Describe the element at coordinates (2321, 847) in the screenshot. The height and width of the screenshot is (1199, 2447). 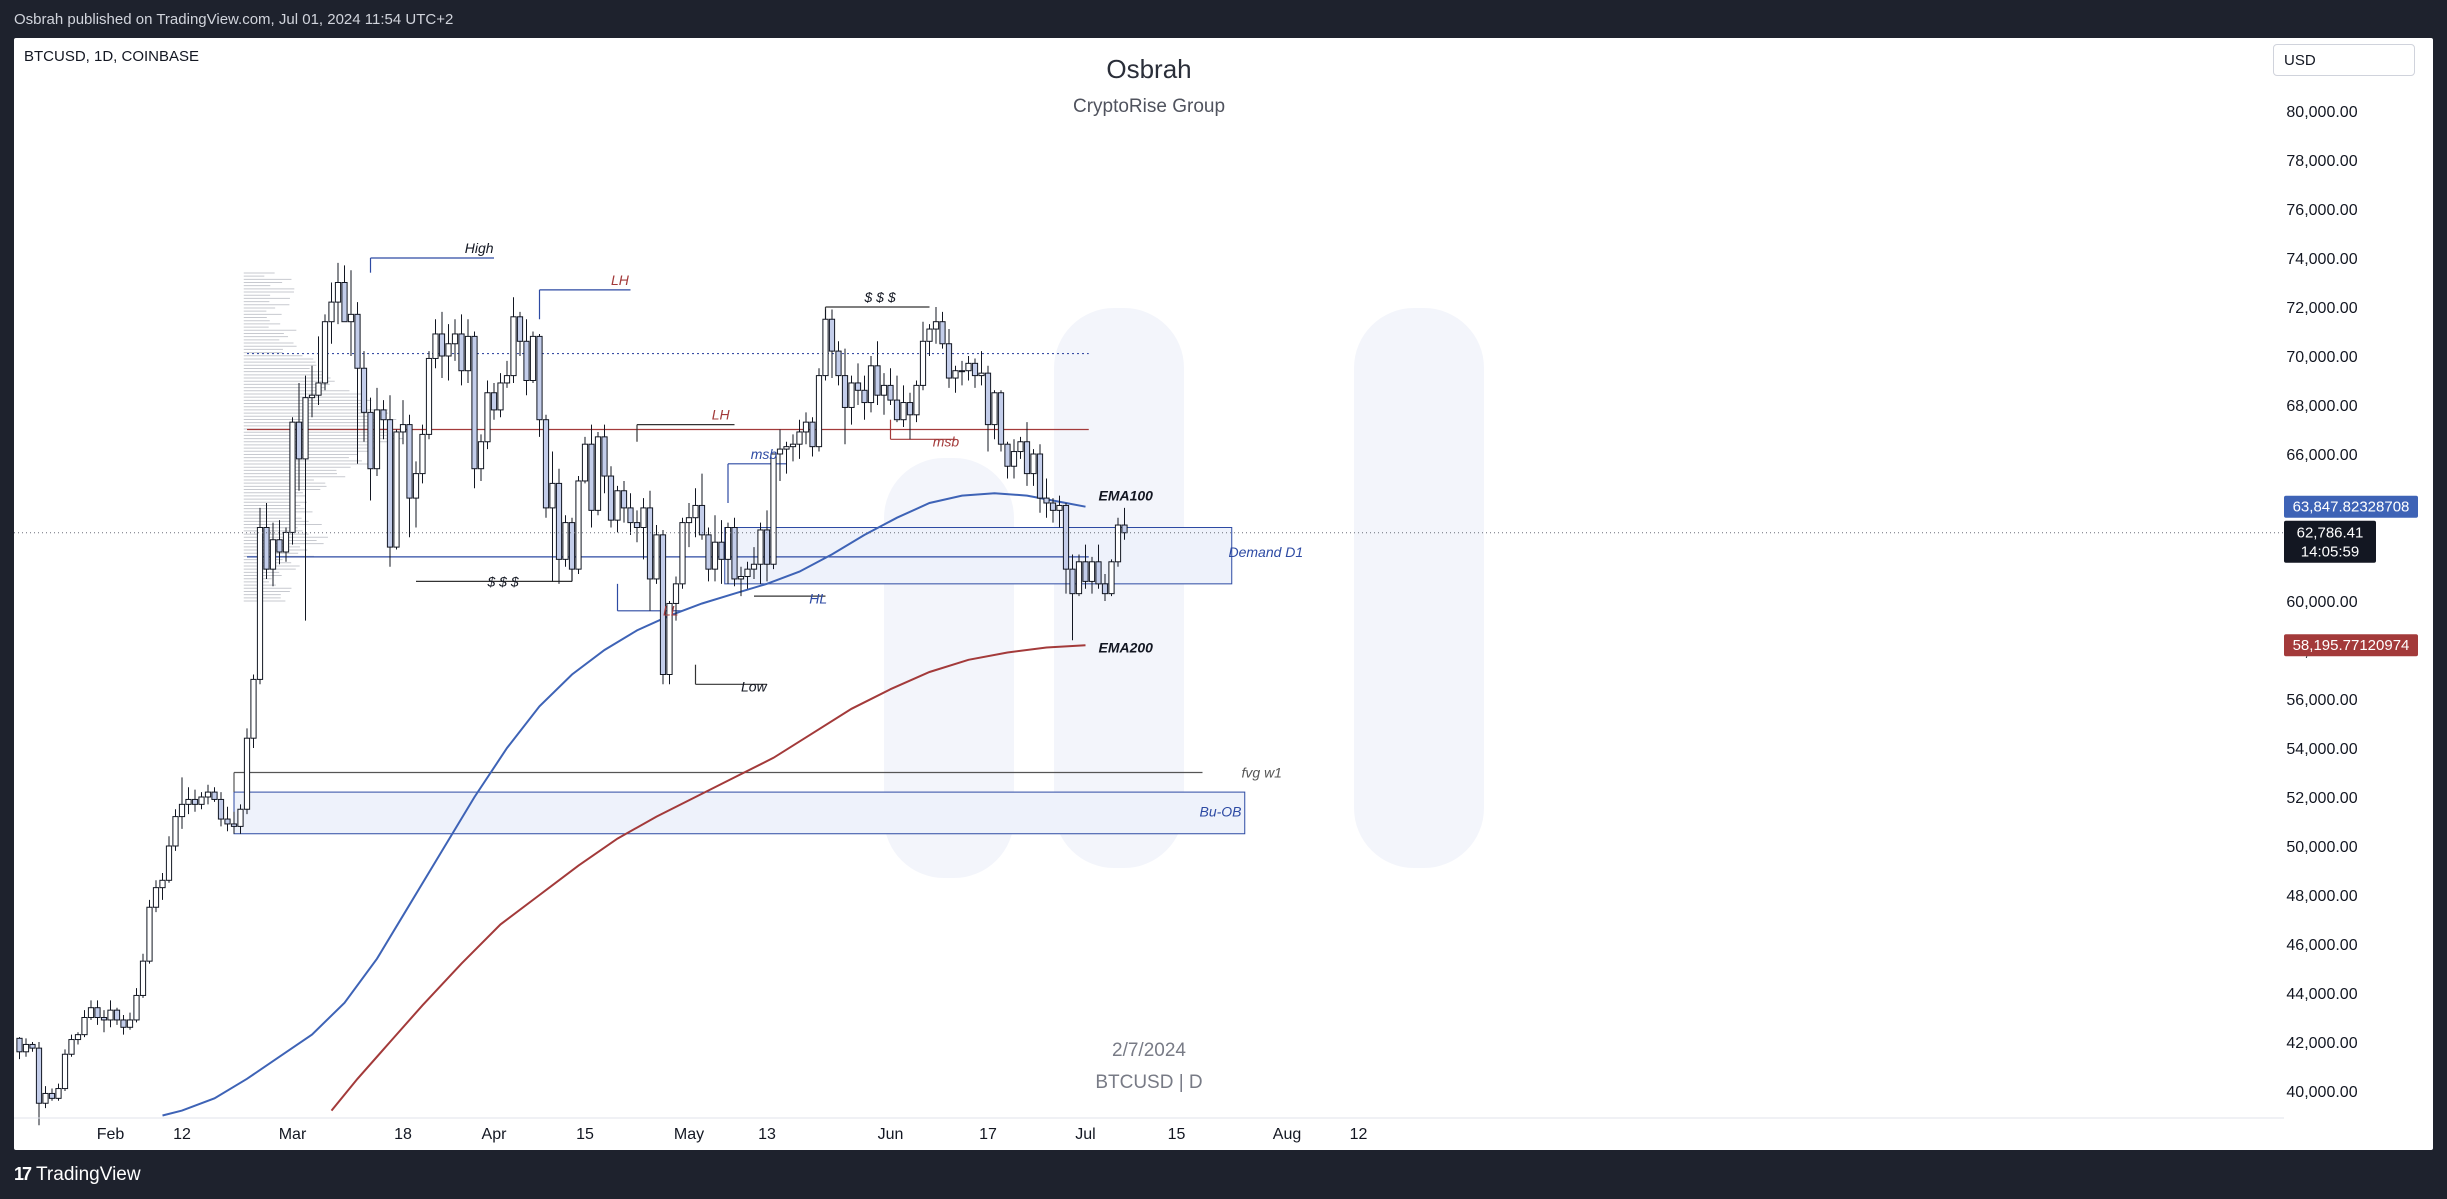
I see `y-tick-label: 50,000.00` at that location.